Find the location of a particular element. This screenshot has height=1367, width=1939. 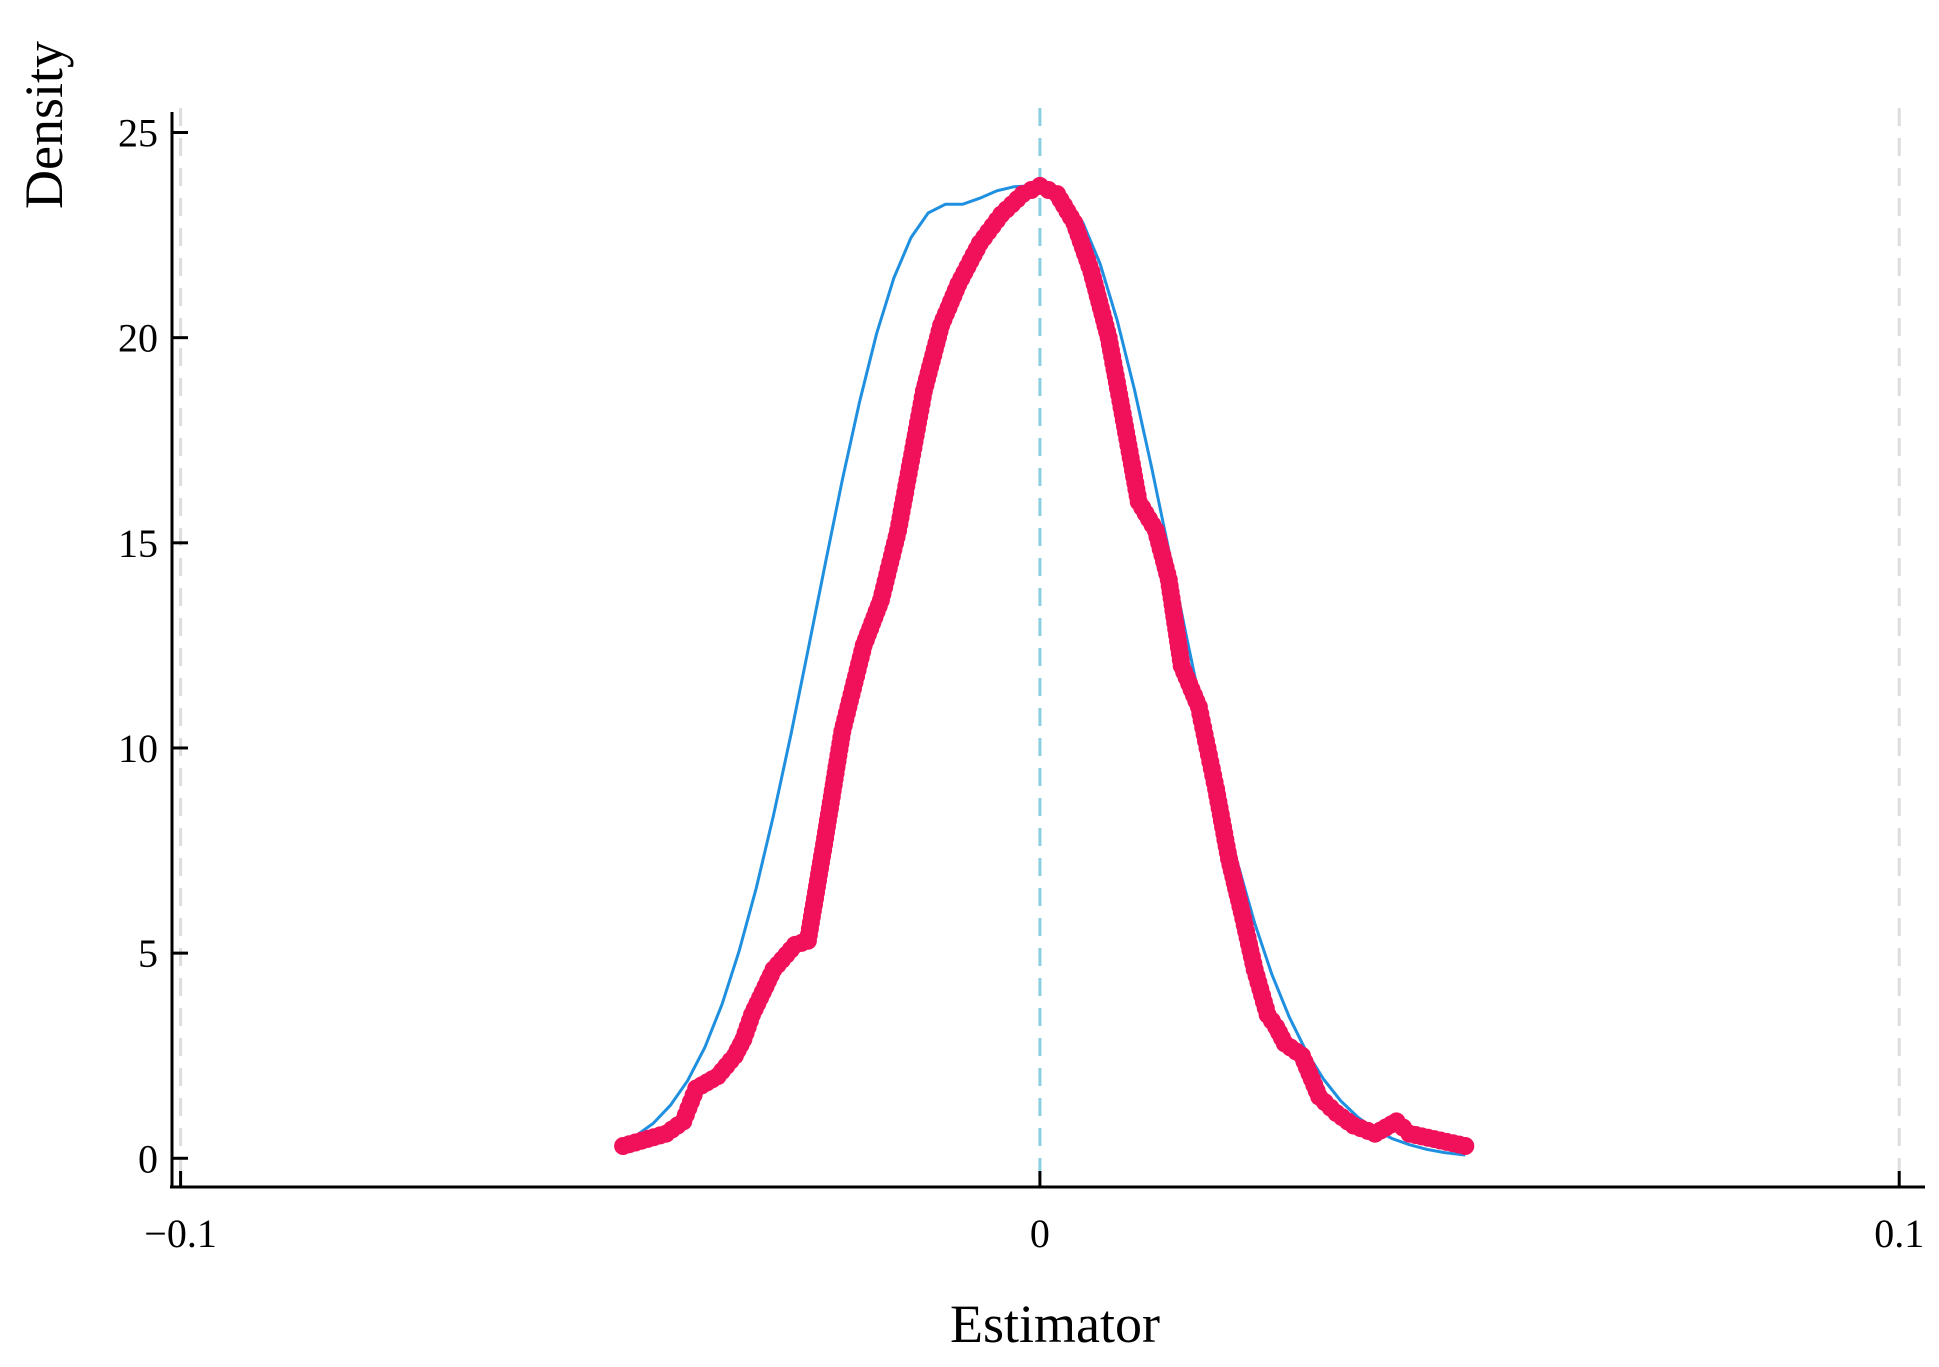

x-tick-label: 0.1 is located at coordinates (1899, 1233).